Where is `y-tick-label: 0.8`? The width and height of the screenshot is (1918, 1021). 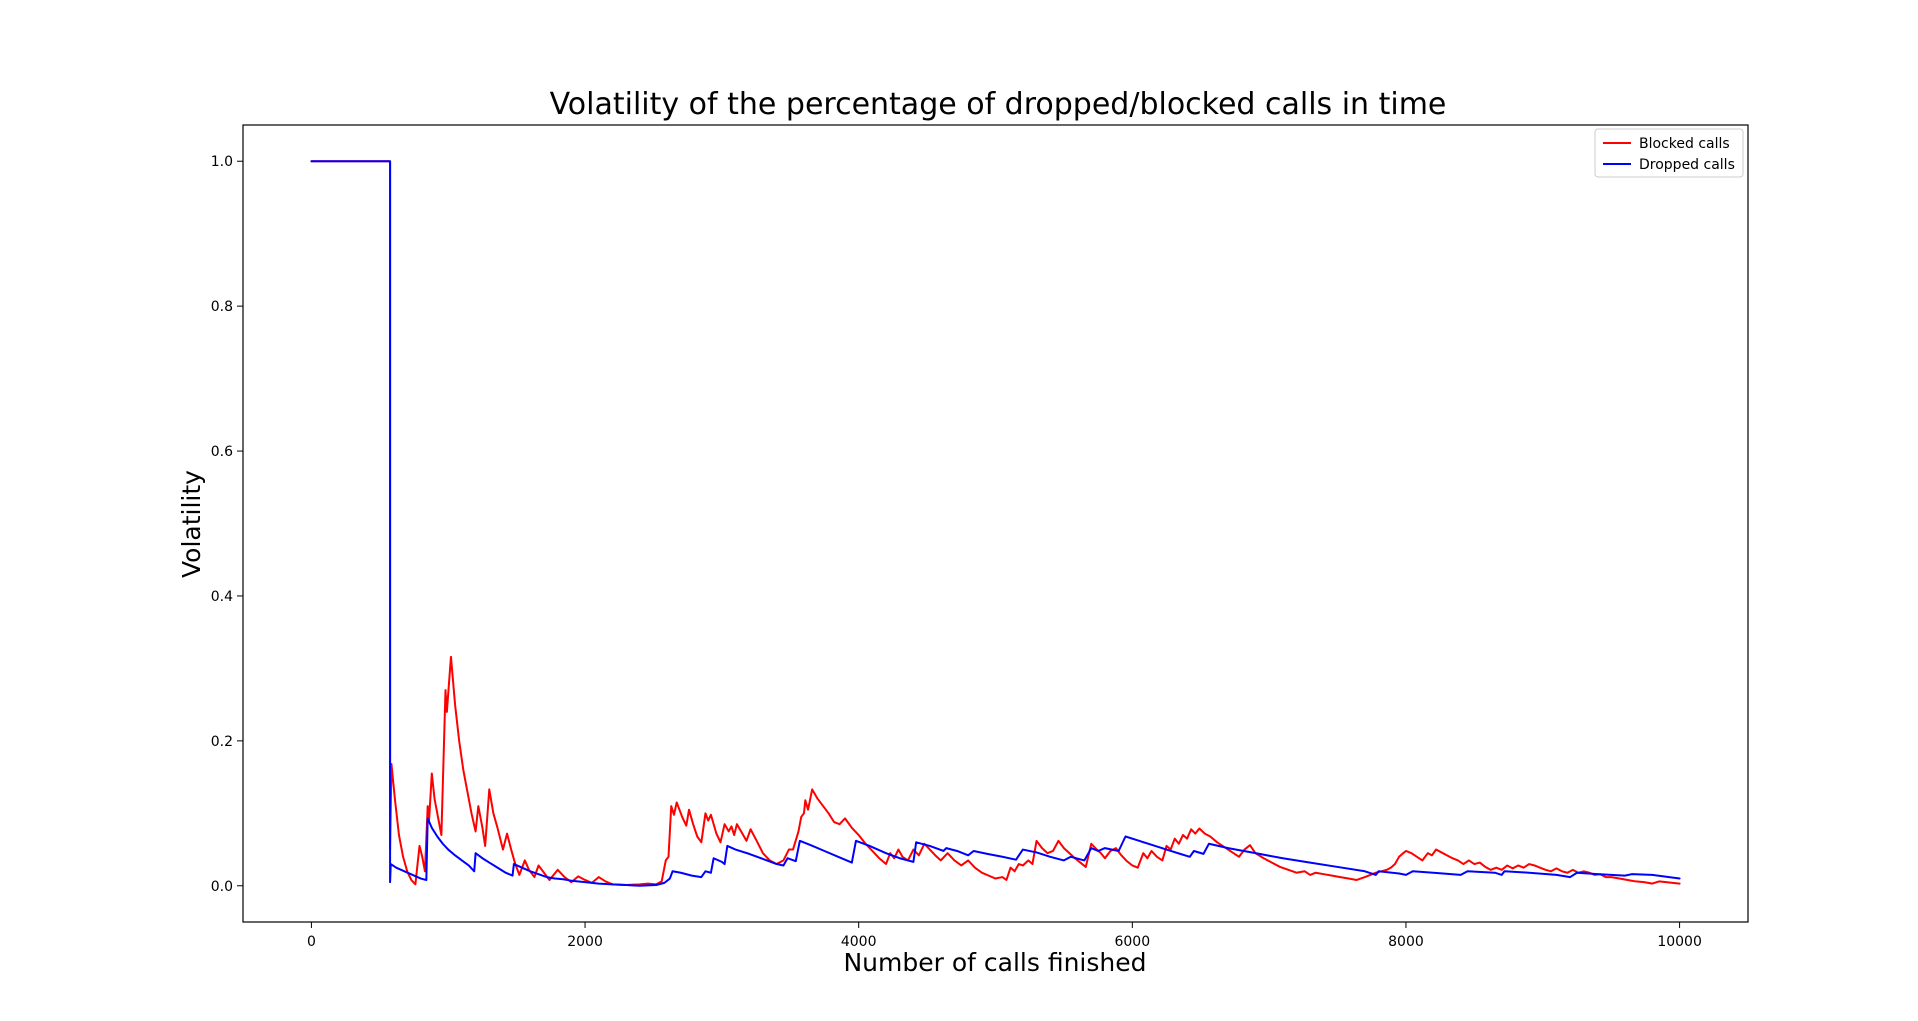
y-tick-label: 0.8 is located at coordinates (222, 307).